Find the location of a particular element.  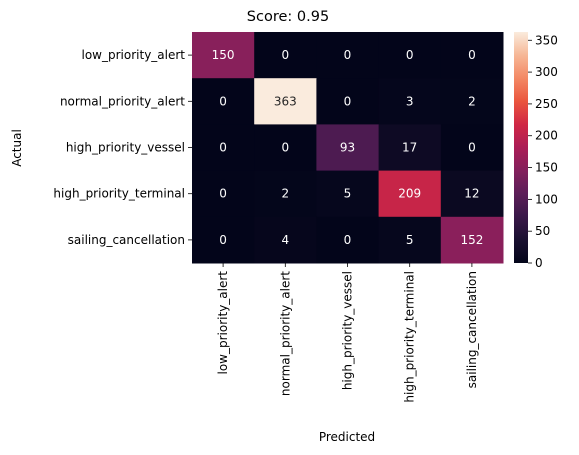

heatmap-cell-value: 152 is located at coordinates (471, 240).